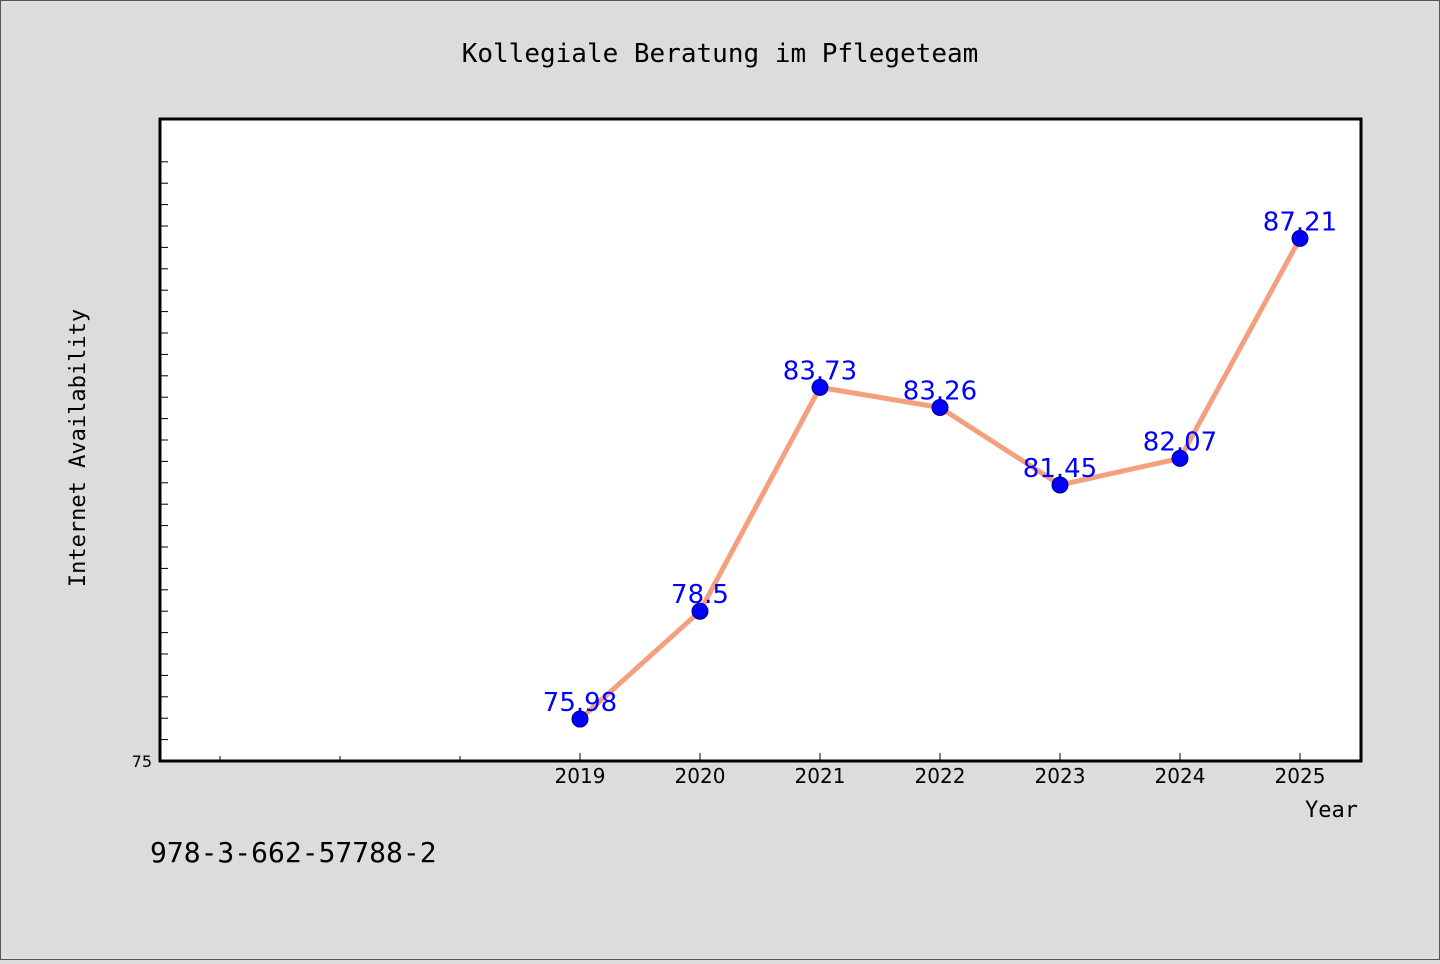  What do you see at coordinates (1331, 810) in the screenshot?
I see `x-axis-label: Year` at bounding box center [1331, 810].